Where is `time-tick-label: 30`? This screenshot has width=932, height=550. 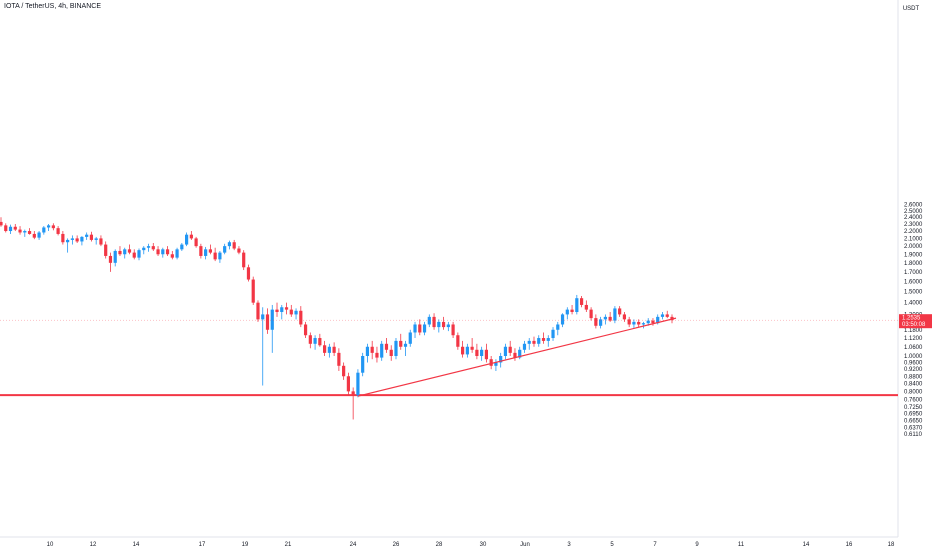 time-tick-label: 30 is located at coordinates (483, 545).